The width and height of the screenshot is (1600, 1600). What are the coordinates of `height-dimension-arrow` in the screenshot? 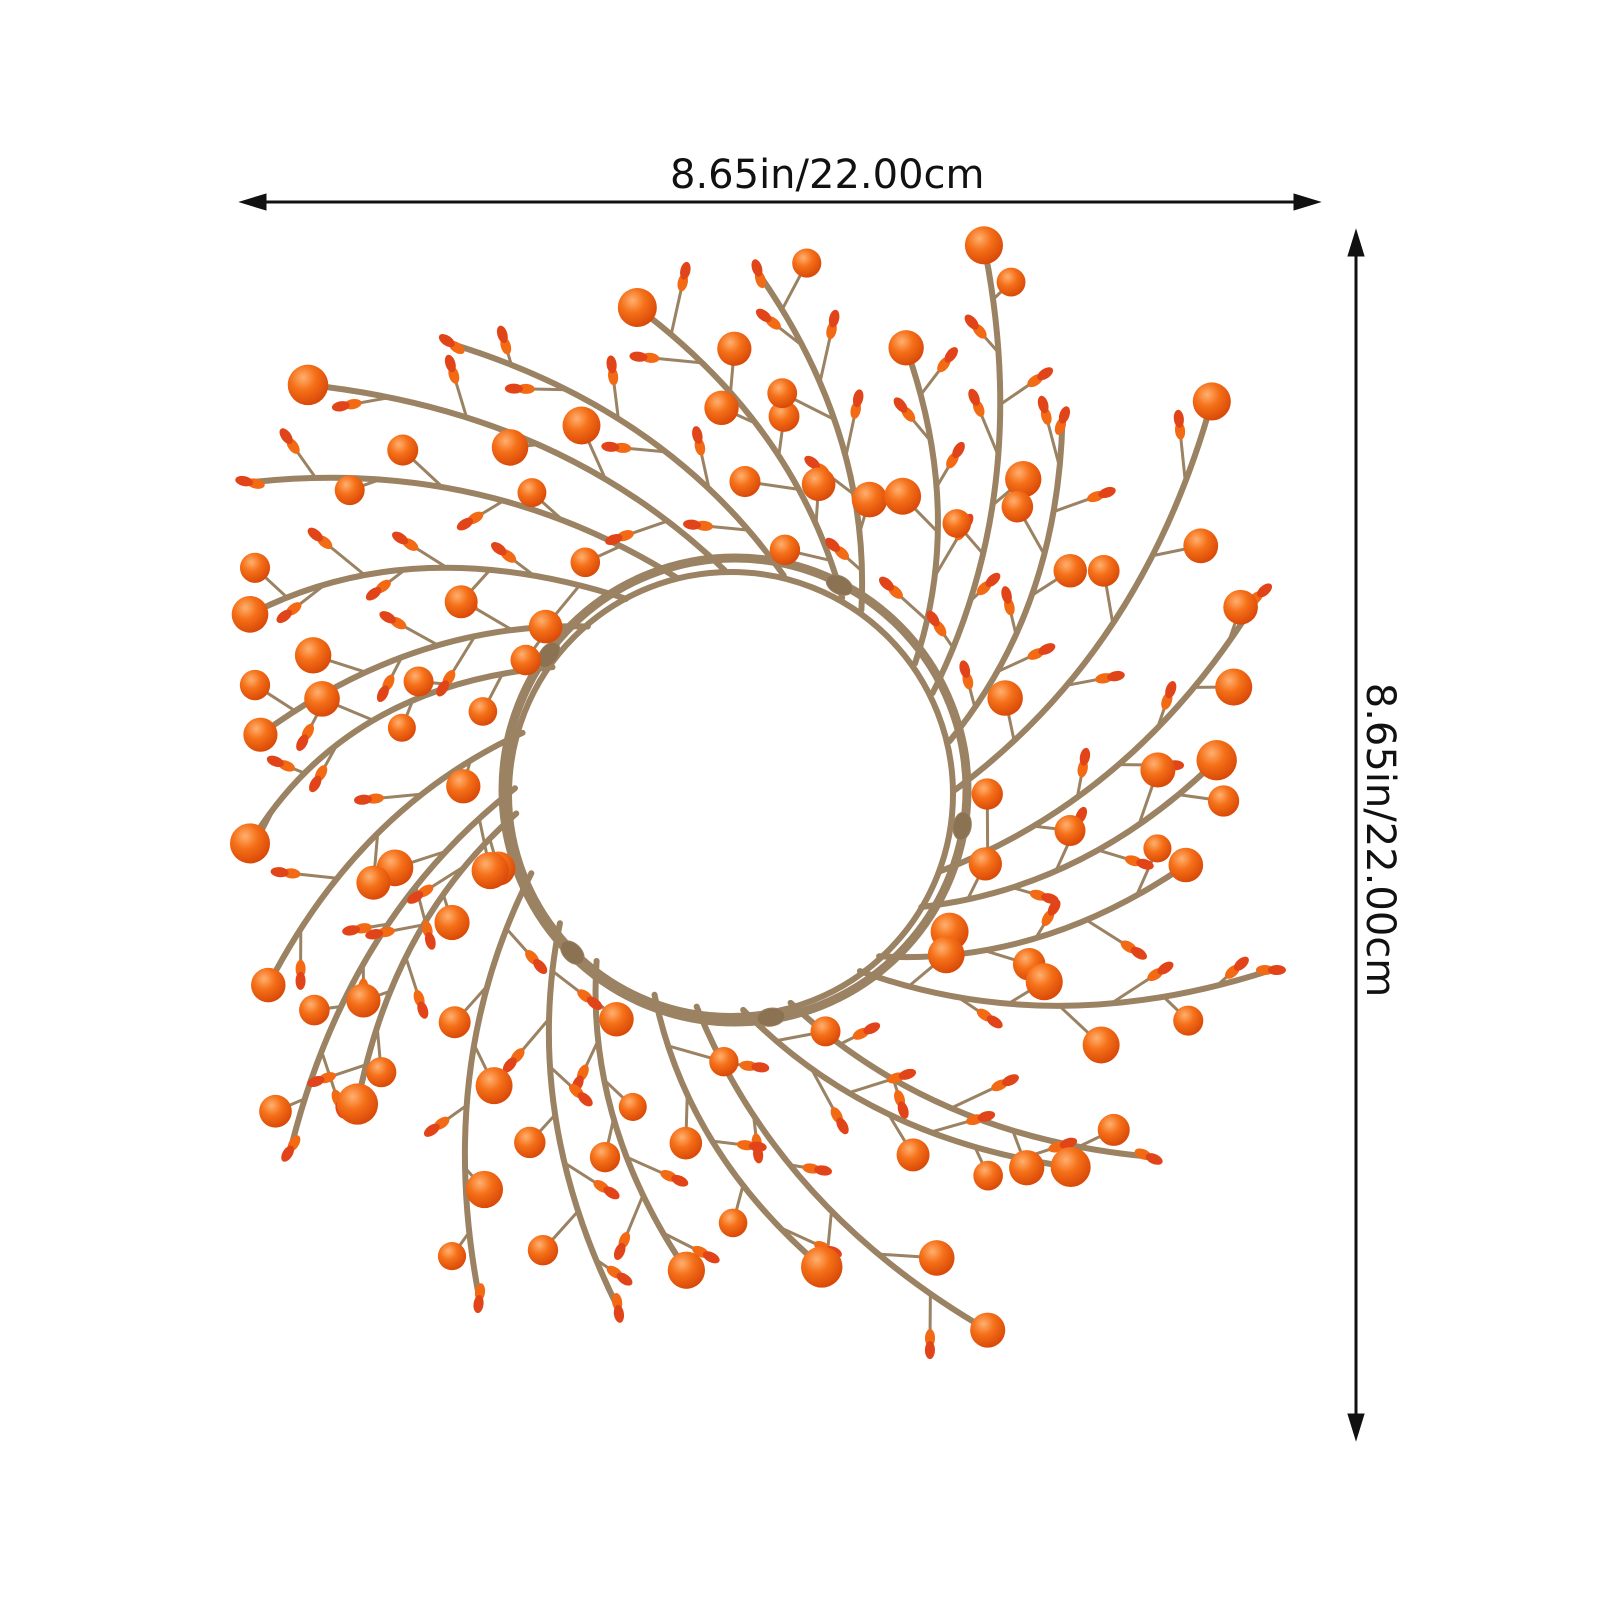 It's located at (1356, 835).